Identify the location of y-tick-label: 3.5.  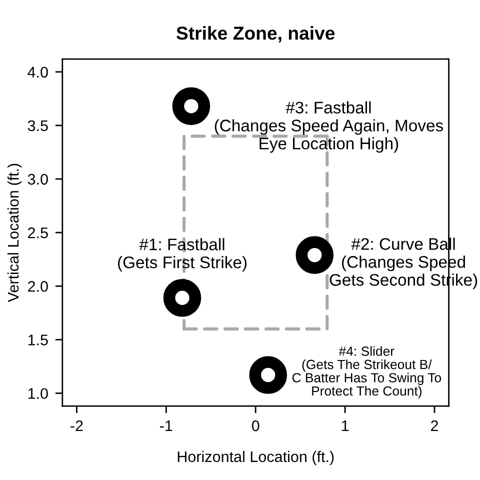
(38, 126).